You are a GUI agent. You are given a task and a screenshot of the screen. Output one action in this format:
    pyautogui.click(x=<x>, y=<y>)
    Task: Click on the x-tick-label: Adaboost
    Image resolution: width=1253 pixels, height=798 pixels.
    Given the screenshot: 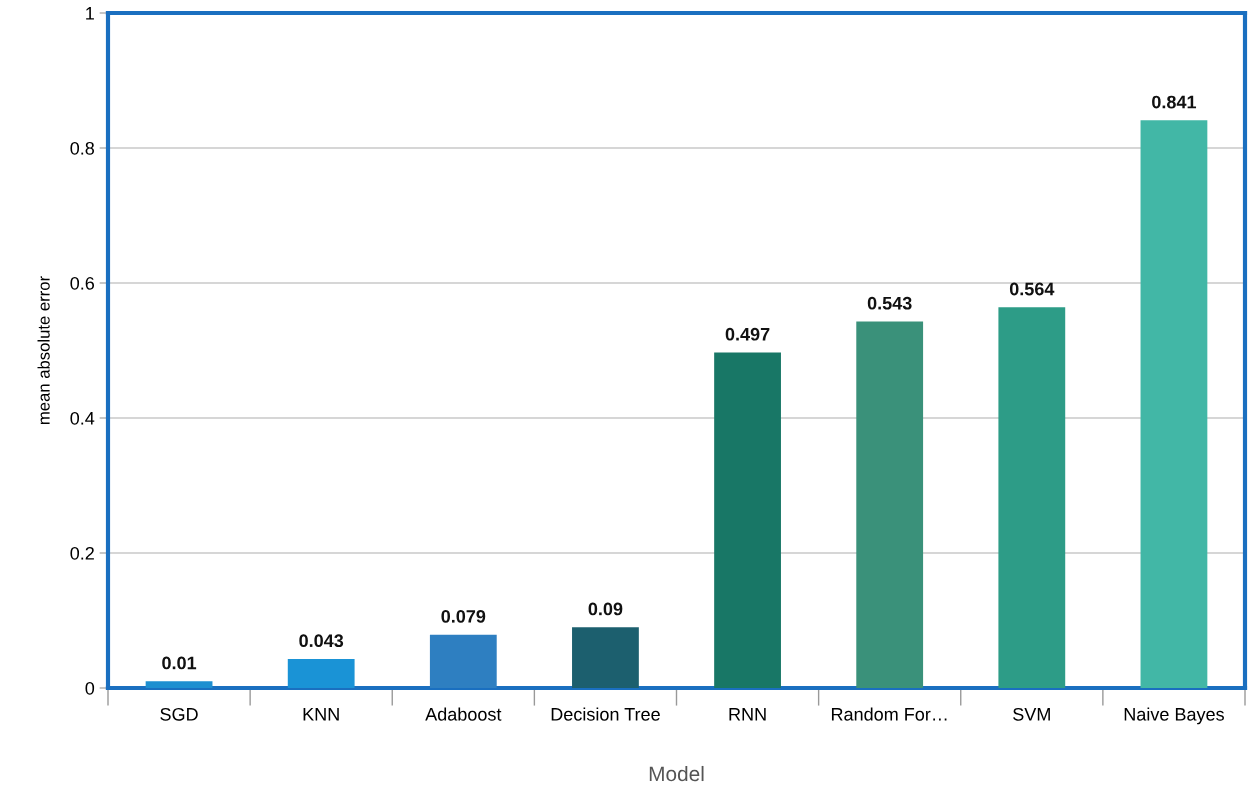 What is the action you would take?
    pyautogui.click(x=463, y=714)
    